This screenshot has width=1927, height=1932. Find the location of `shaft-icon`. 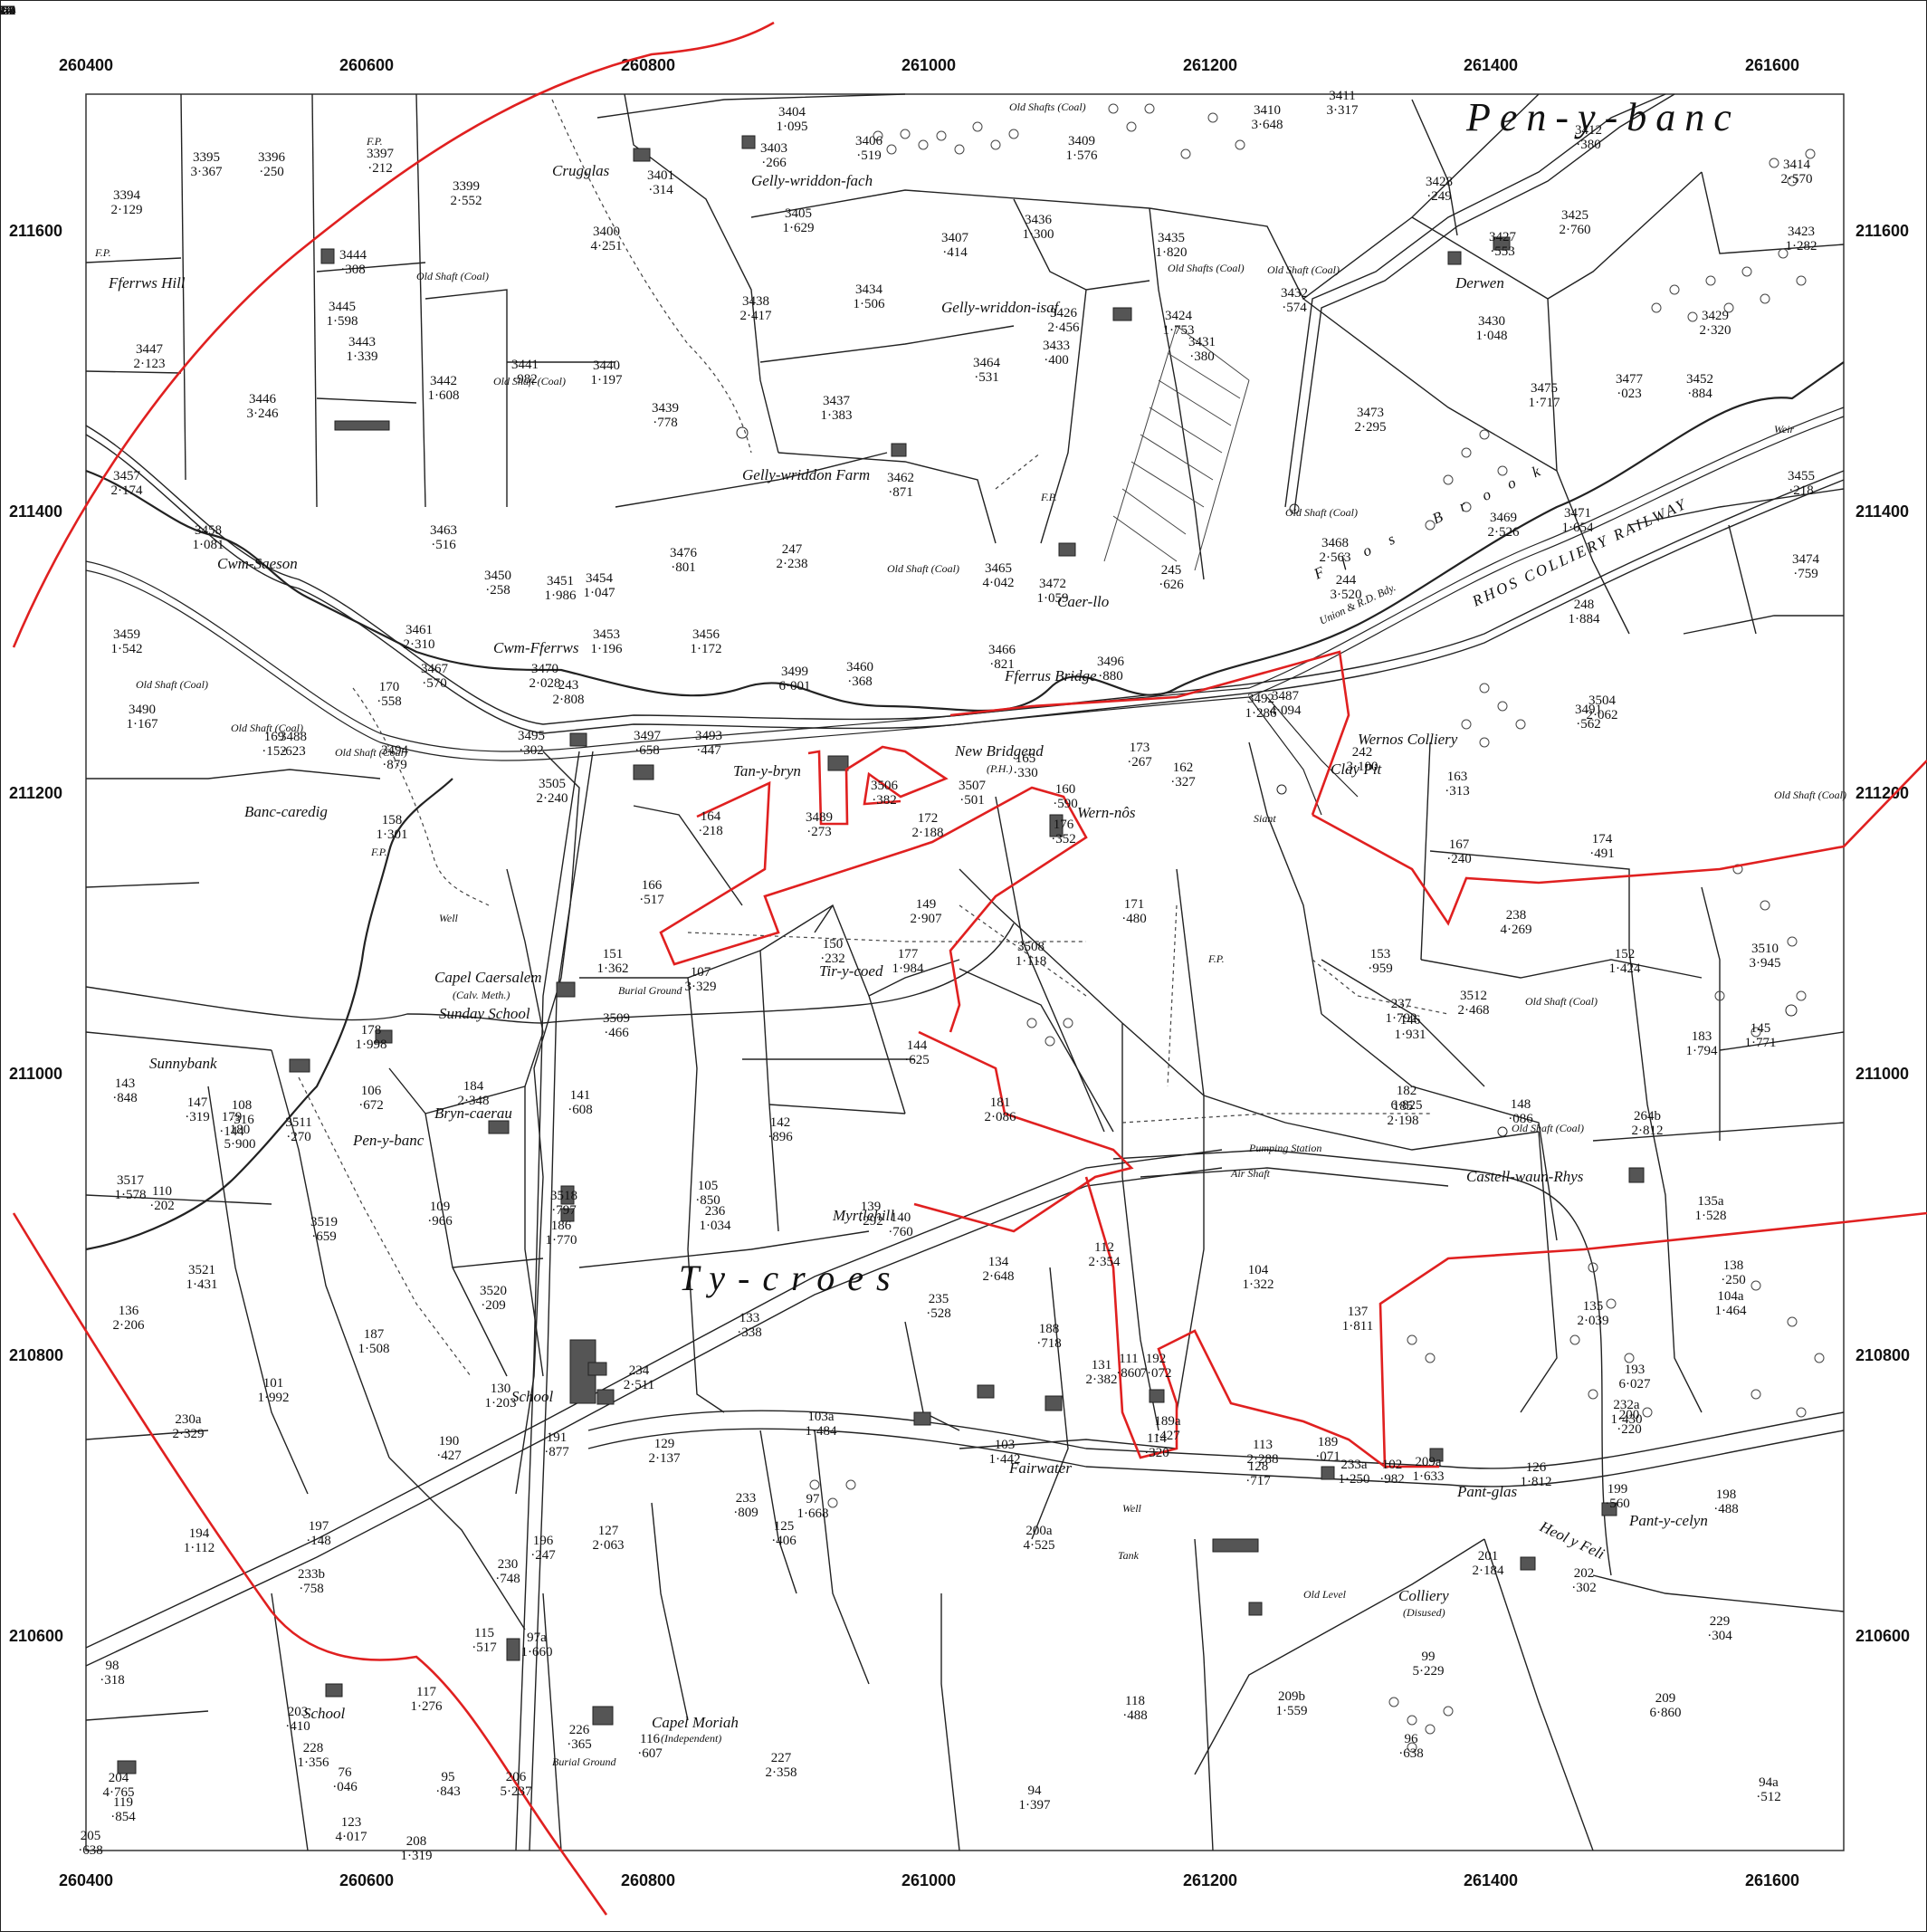

shaft-icon is located at coordinates (1502, 1131).